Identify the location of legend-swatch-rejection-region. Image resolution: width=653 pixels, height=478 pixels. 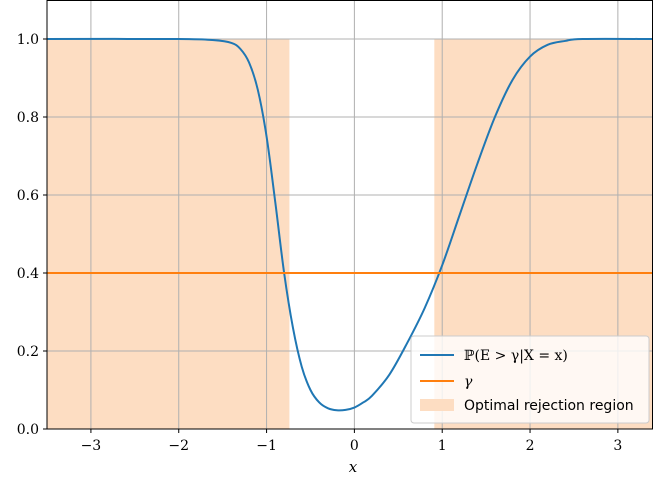
(437, 405).